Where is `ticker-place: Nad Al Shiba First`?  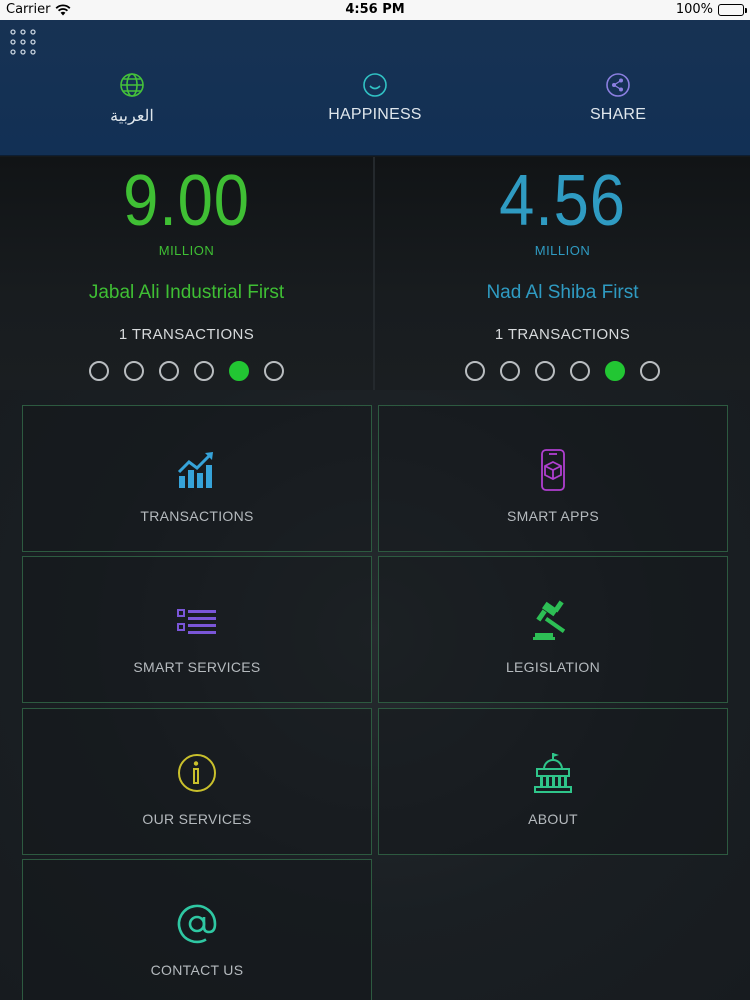
ticker-place: Nad Al Shiba First is located at coordinates (562, 292).